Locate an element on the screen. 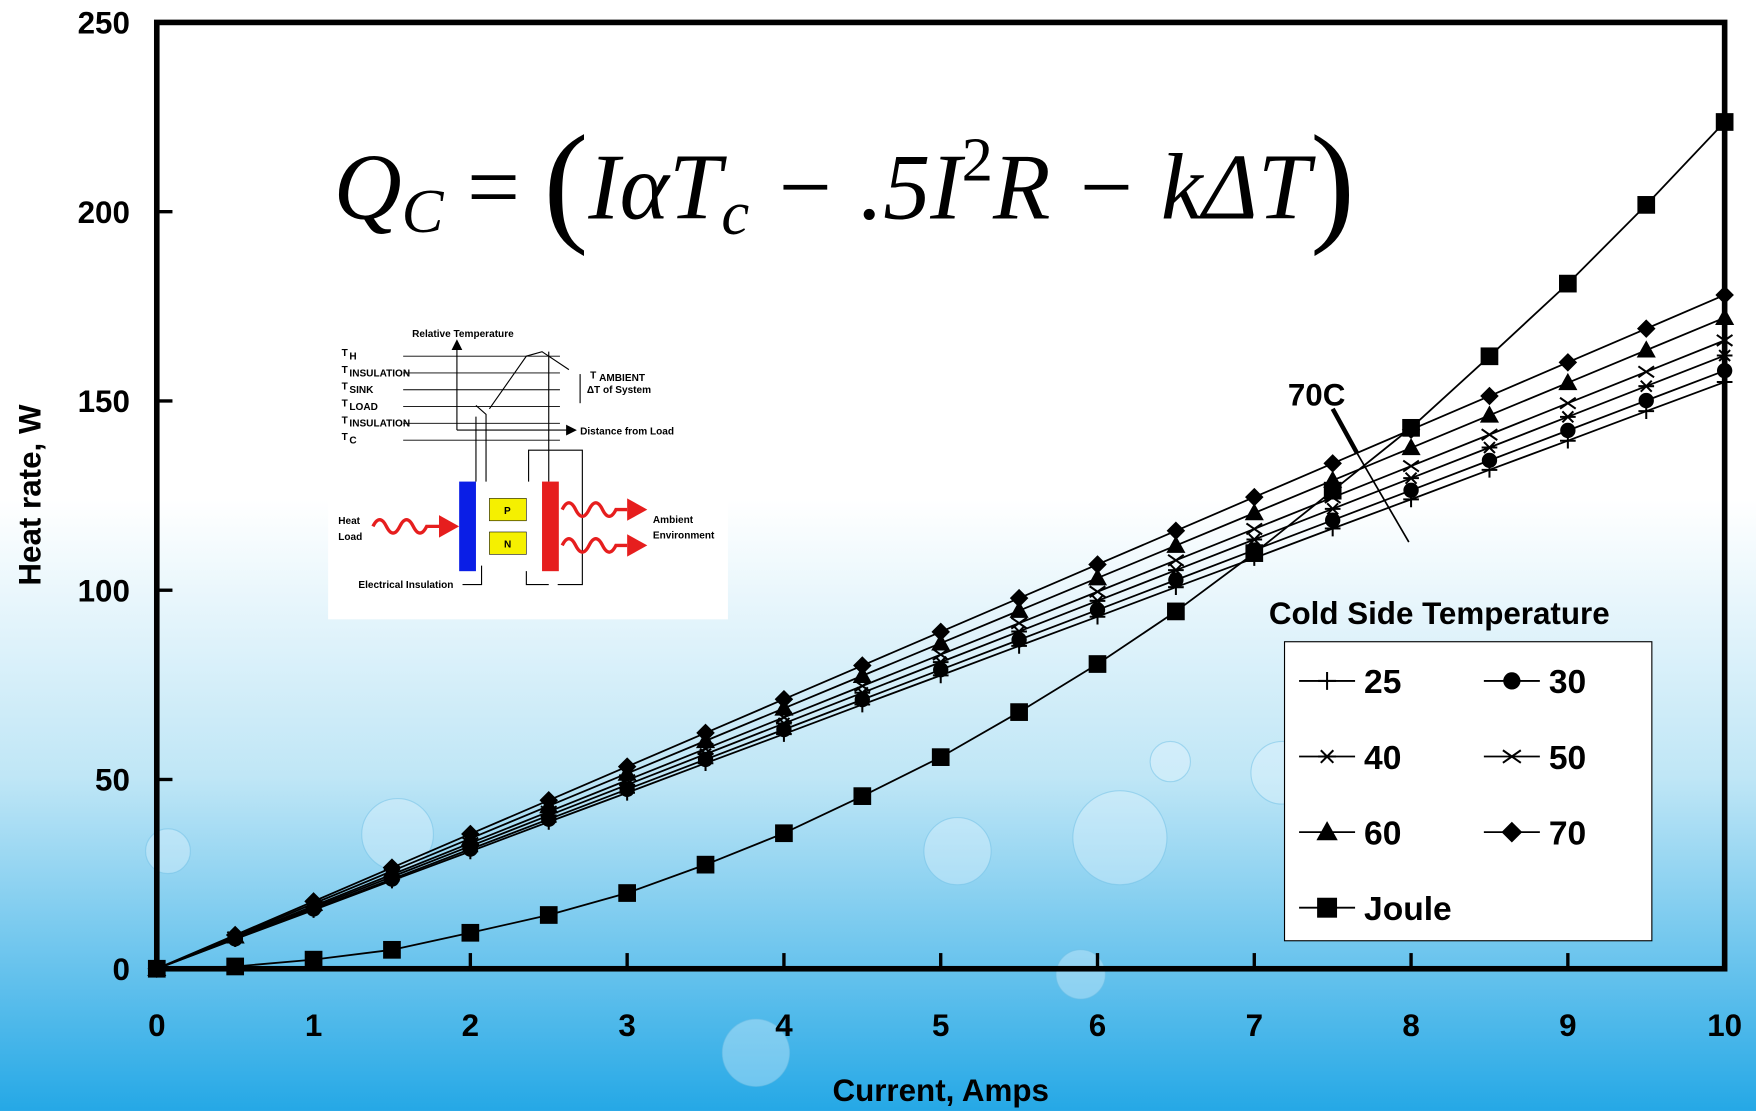 This screenshot has width=1756, height=1116. equation: QC = (IαTc − .5I2R − kΔT) is located at coordinates (844, 182).